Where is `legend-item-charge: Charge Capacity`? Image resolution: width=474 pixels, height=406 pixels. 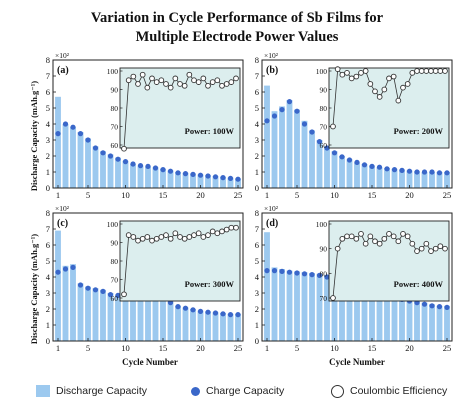 legend-item-charge: Charge Capacity is located at coordinates (237, 391).